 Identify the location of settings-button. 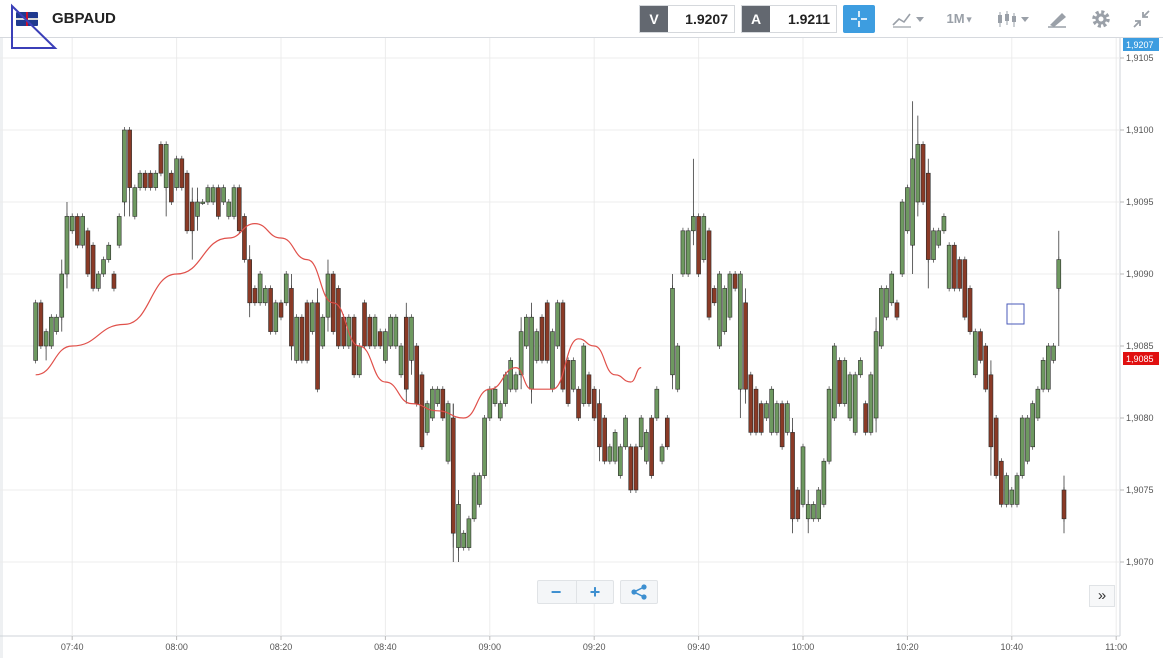
(1101, 19).